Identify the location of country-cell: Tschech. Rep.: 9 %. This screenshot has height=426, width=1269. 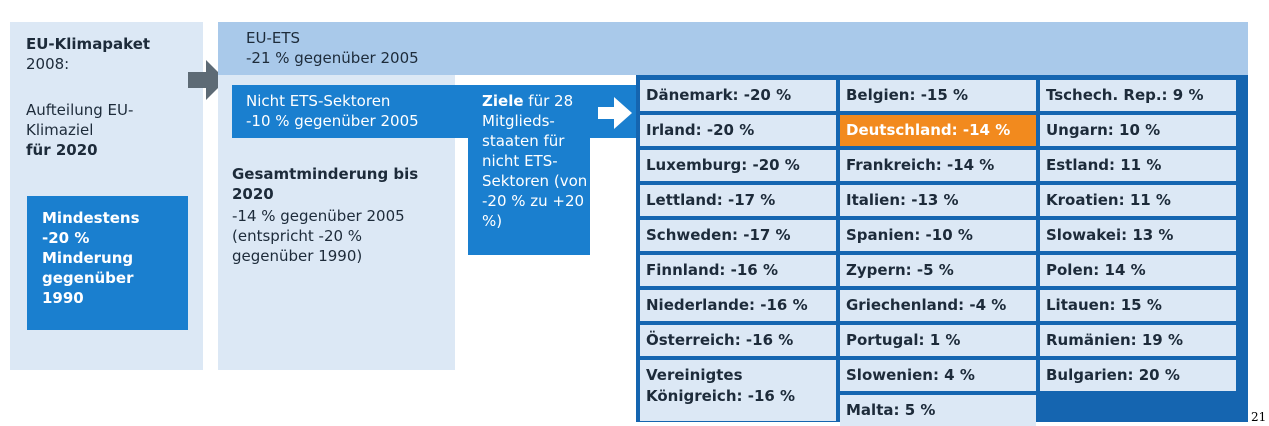
(1138, 95).